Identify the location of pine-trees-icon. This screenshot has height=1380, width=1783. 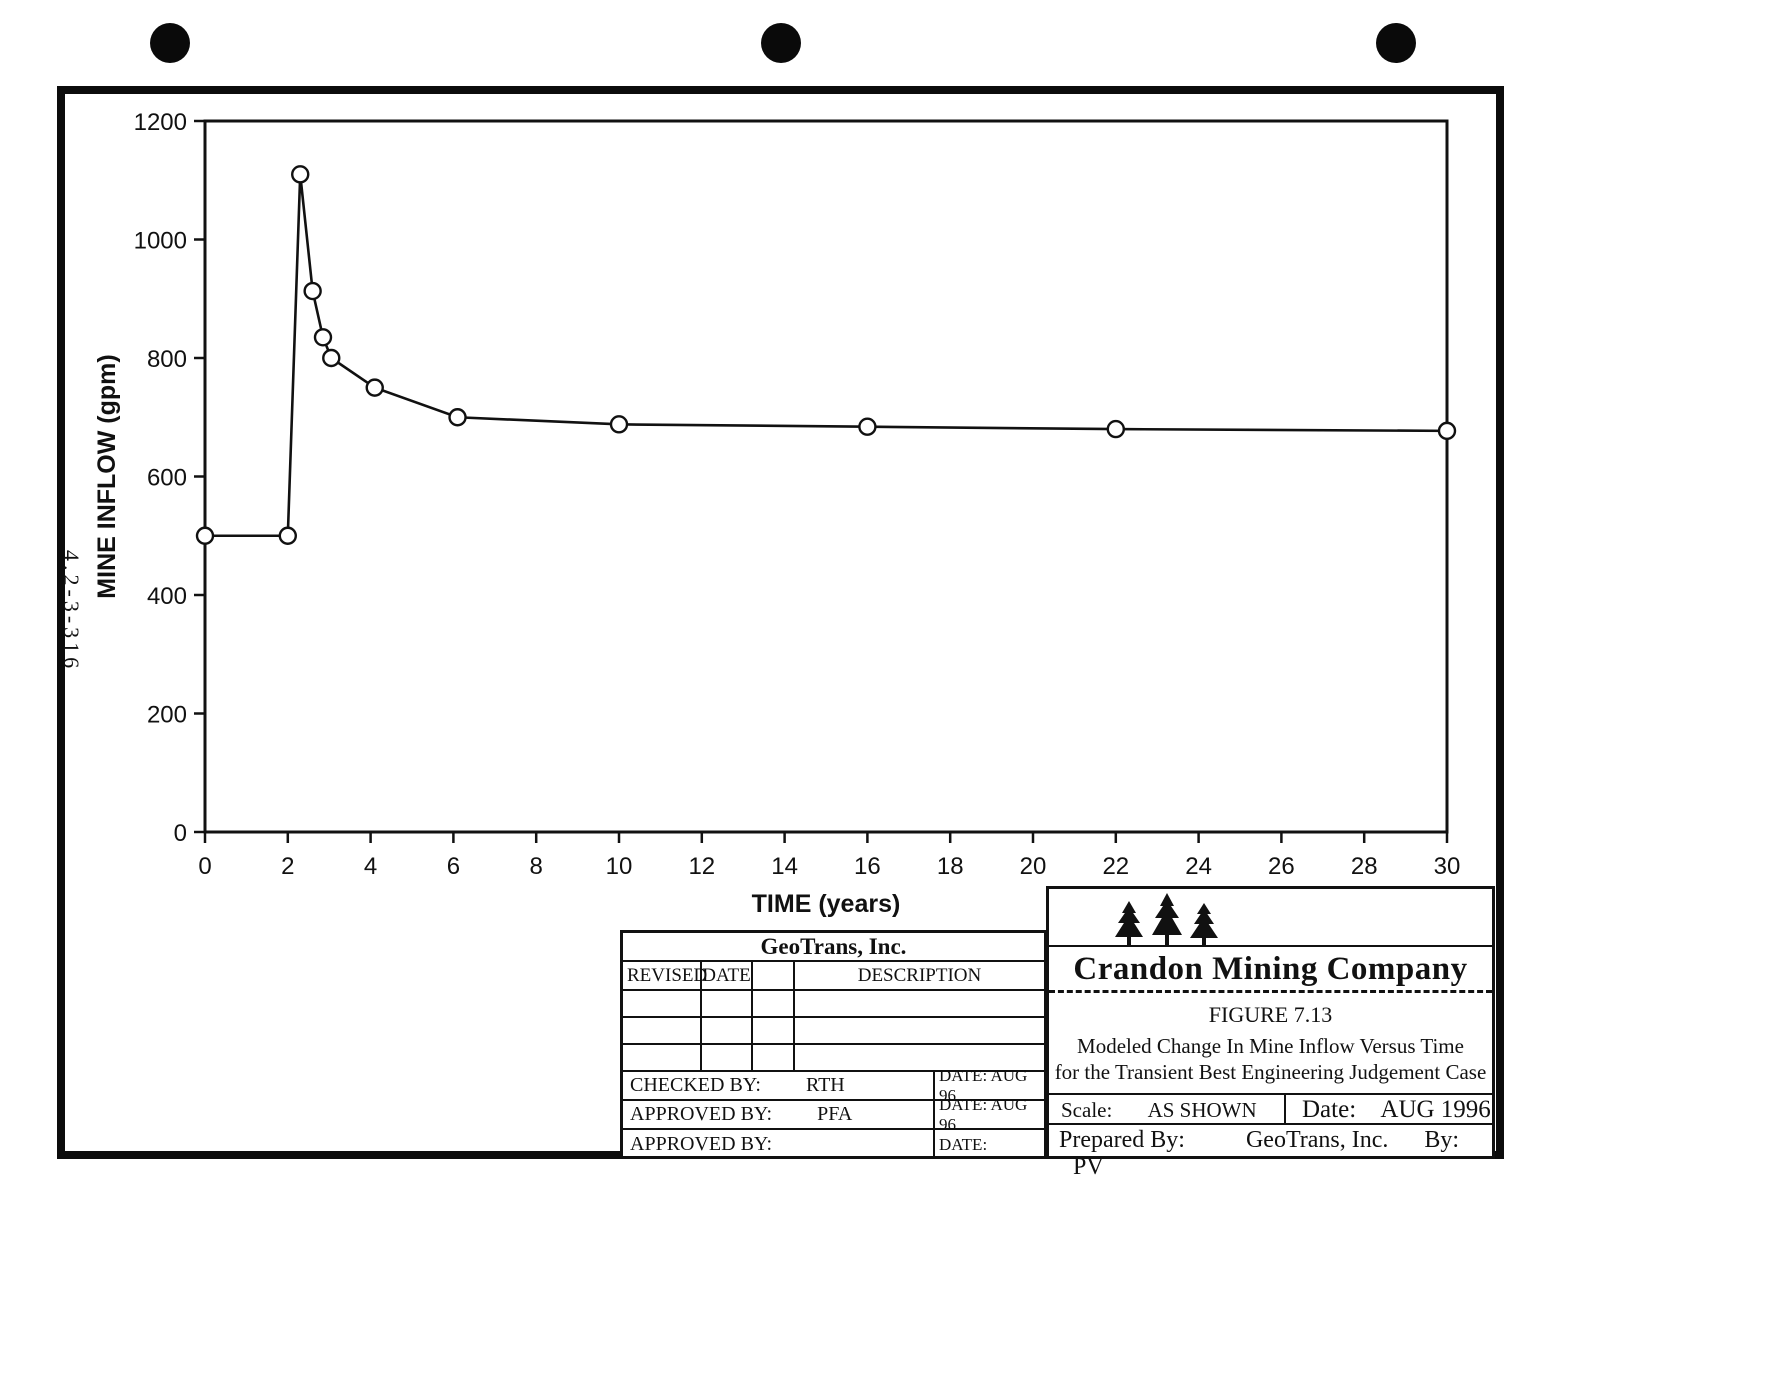
(1166, 919).